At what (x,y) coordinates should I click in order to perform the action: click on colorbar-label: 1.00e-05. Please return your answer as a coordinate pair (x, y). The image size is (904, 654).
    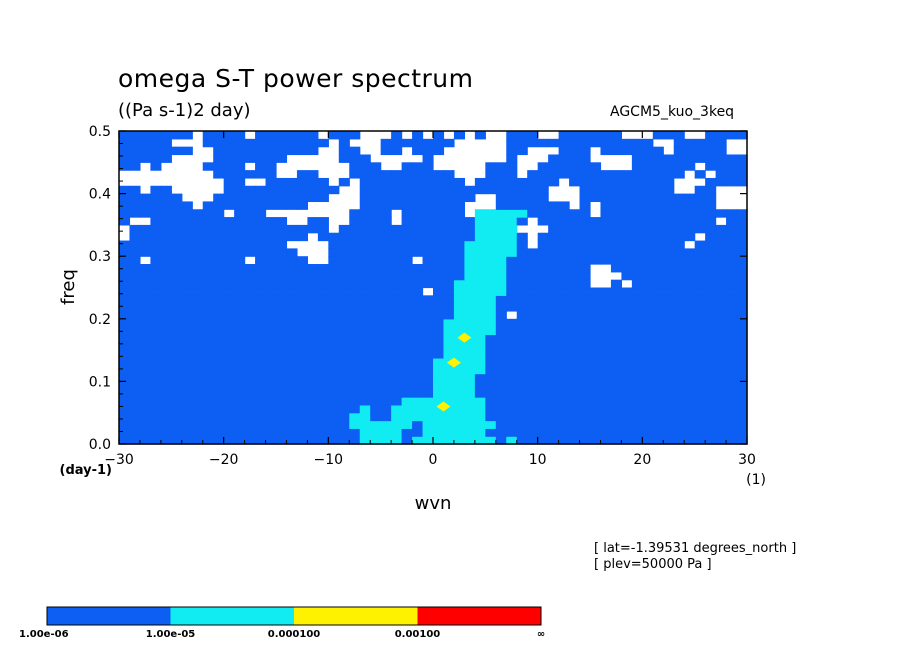
    Looking at the image, I should click on (171, 634).